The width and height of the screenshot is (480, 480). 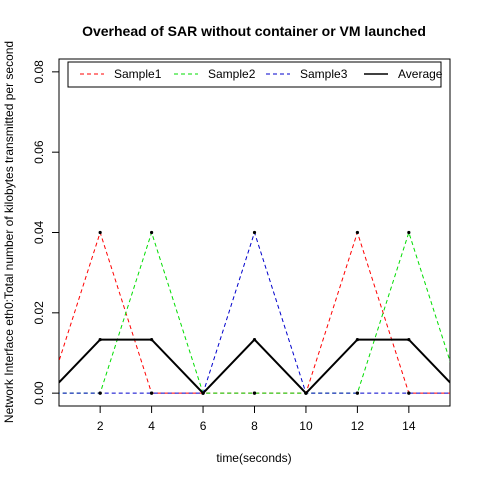 I want to click on y-axis: 0.00 0.02 0.04 0.06 0.08, so click(x=45, y=232).